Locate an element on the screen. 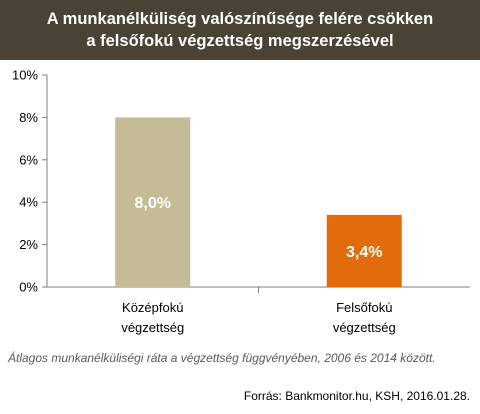 The image size is (480, 414). y-tick-label: 8% is located at coordinates (28, 117).